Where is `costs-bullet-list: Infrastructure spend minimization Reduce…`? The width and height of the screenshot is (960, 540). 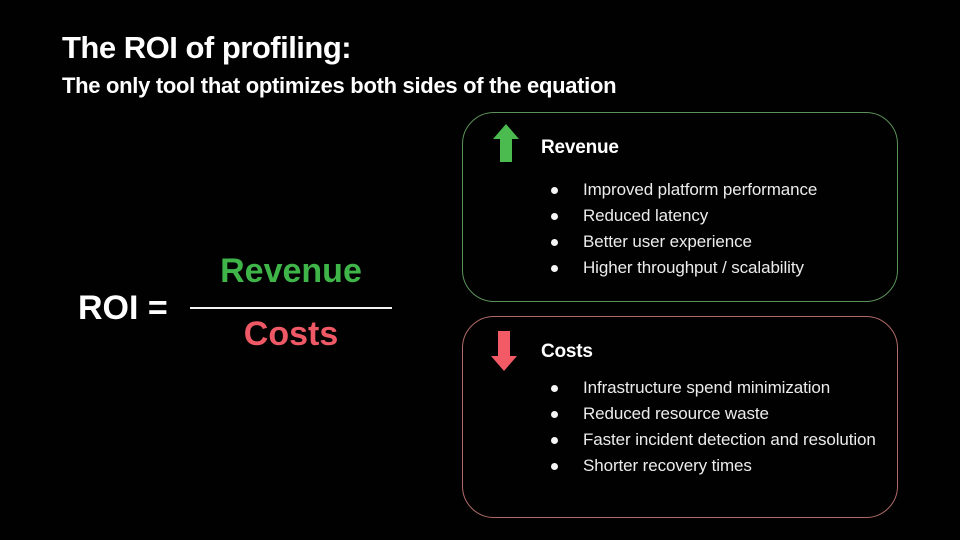
costs-bullet-list: Infrastructure spend minimization Reduce… is located at coordinates (717, 427).